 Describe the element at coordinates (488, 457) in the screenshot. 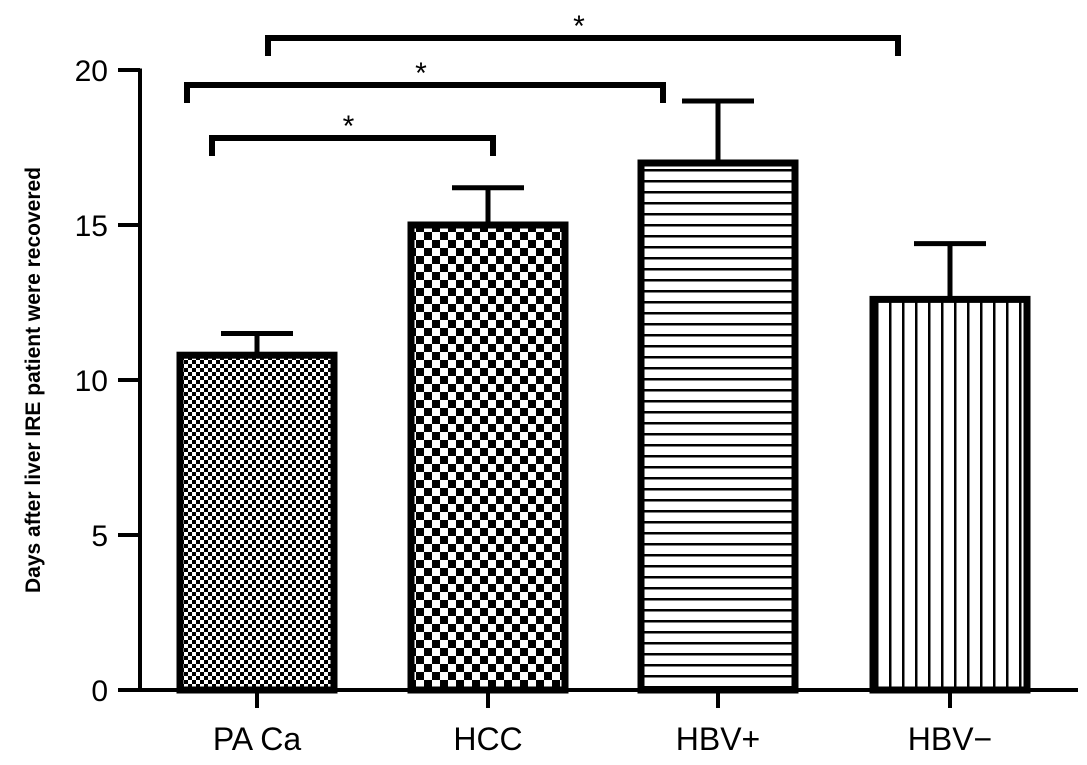

I see `bar-hcc` at that location.